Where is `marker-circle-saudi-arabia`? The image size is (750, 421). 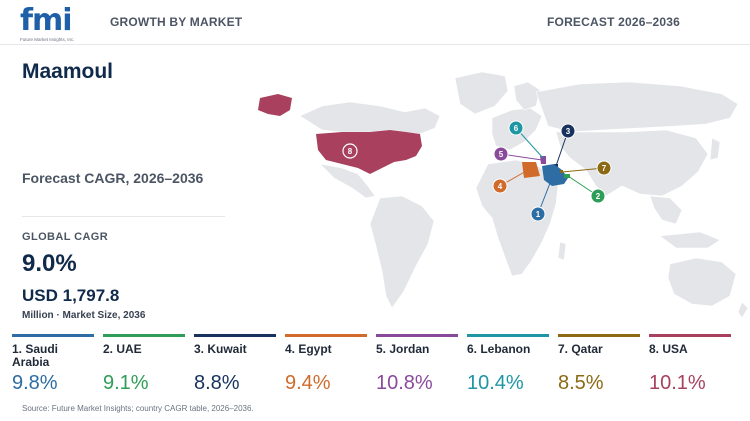
marker-circle-saudi-arabia is located at coordinates (538, 214).